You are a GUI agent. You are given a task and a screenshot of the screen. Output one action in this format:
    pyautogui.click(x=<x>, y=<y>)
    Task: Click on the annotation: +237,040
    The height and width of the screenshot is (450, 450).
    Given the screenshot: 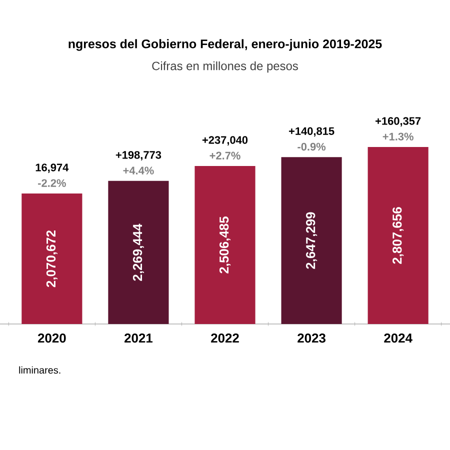 What is the action you would take?
    pyautogui.click(x=225, y=141)
    